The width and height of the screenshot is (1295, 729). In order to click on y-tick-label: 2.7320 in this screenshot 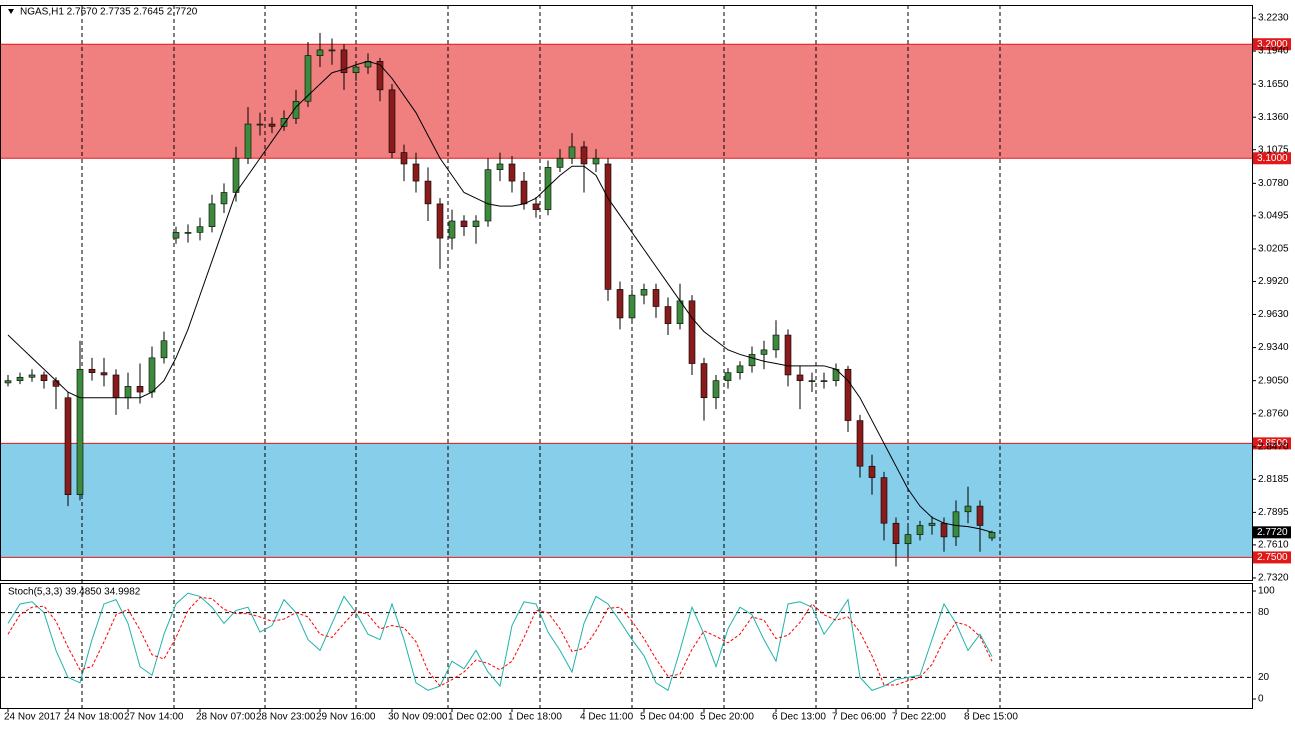, I will do `click(1273, 578)`.